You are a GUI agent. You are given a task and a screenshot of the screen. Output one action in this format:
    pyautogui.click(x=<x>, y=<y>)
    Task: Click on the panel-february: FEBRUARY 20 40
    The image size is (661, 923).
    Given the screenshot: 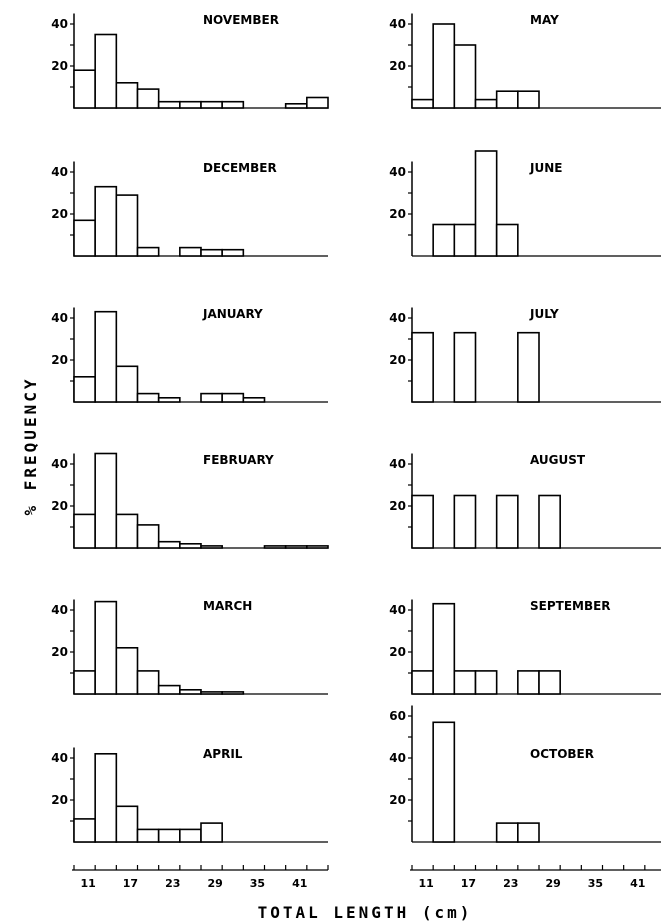 What is the action you would take?
    pyautogui.click(x=190, y=500)
    